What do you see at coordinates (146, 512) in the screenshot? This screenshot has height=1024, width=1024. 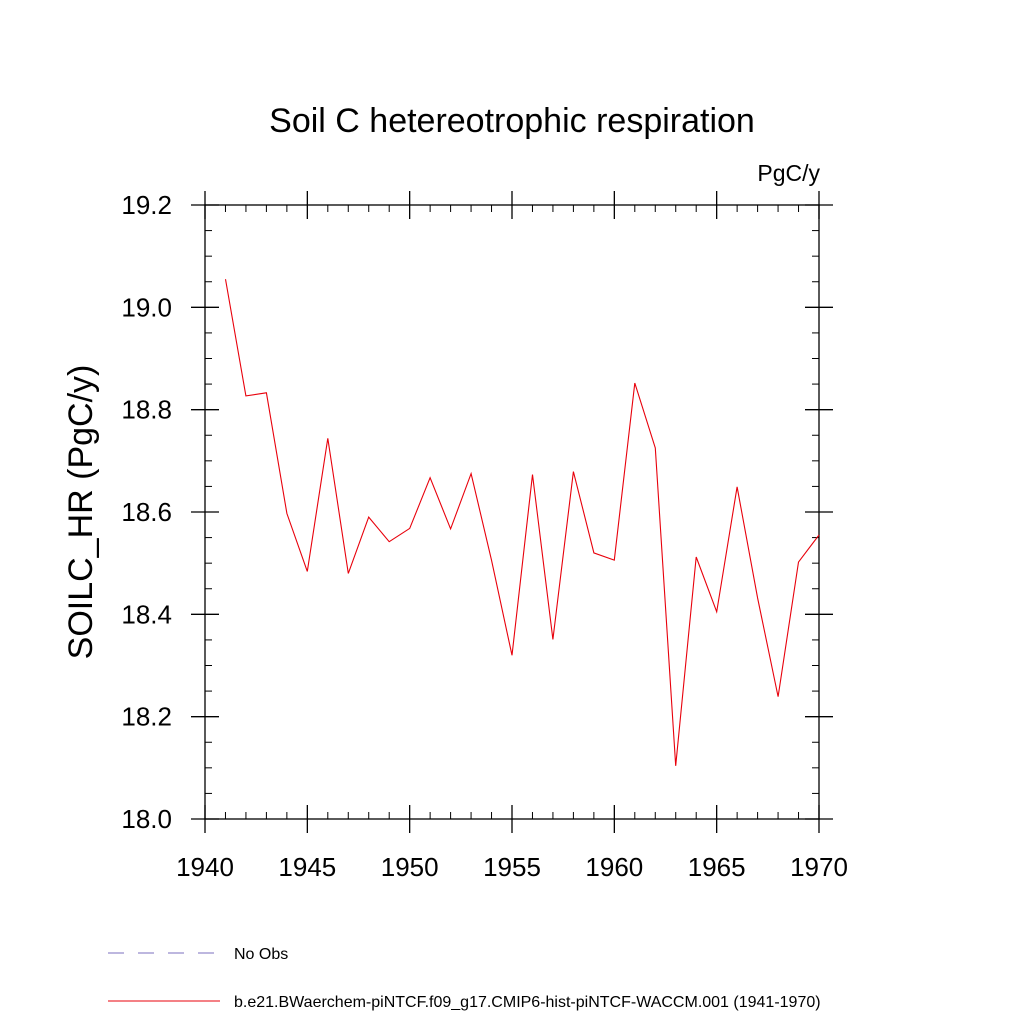 I see `y-tick-label: 18.6` at bounding box center [146, 512].